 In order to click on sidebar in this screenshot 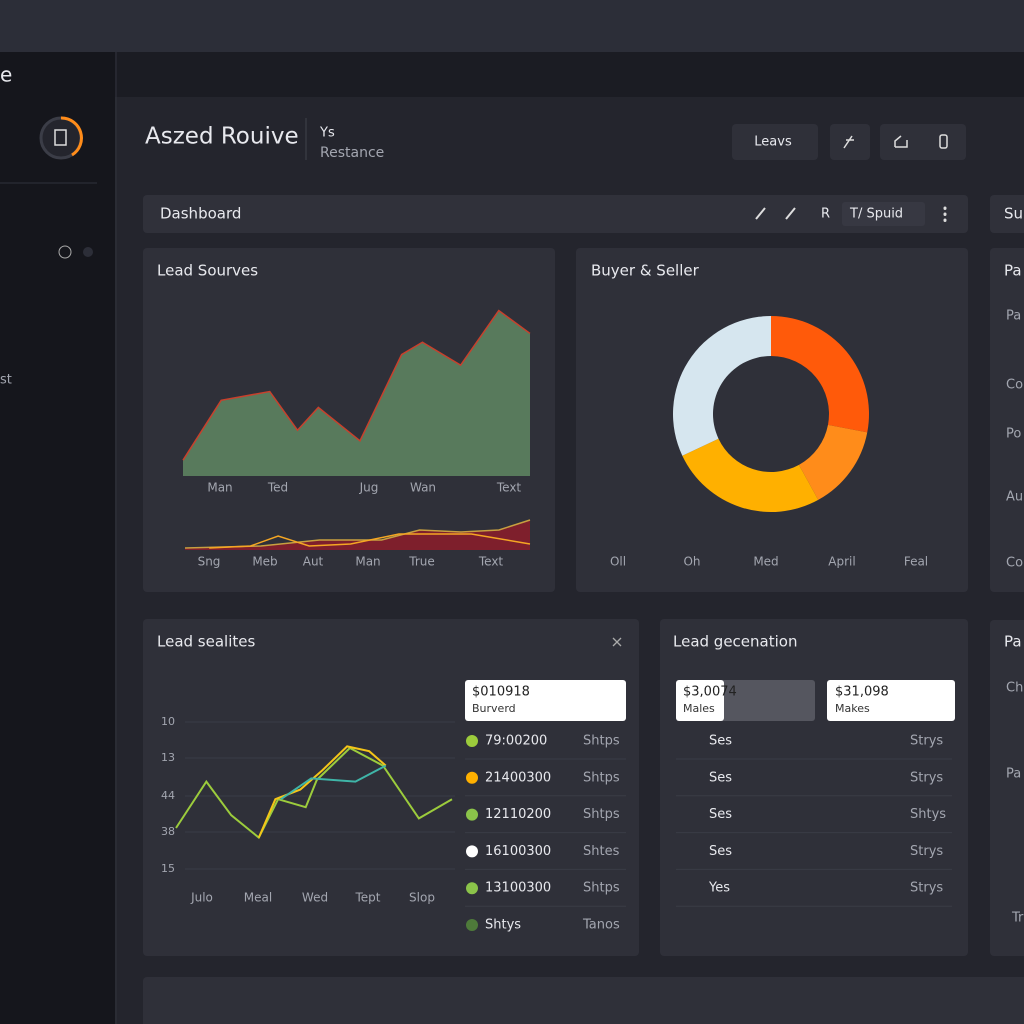, I will do `click(57, 538)`.